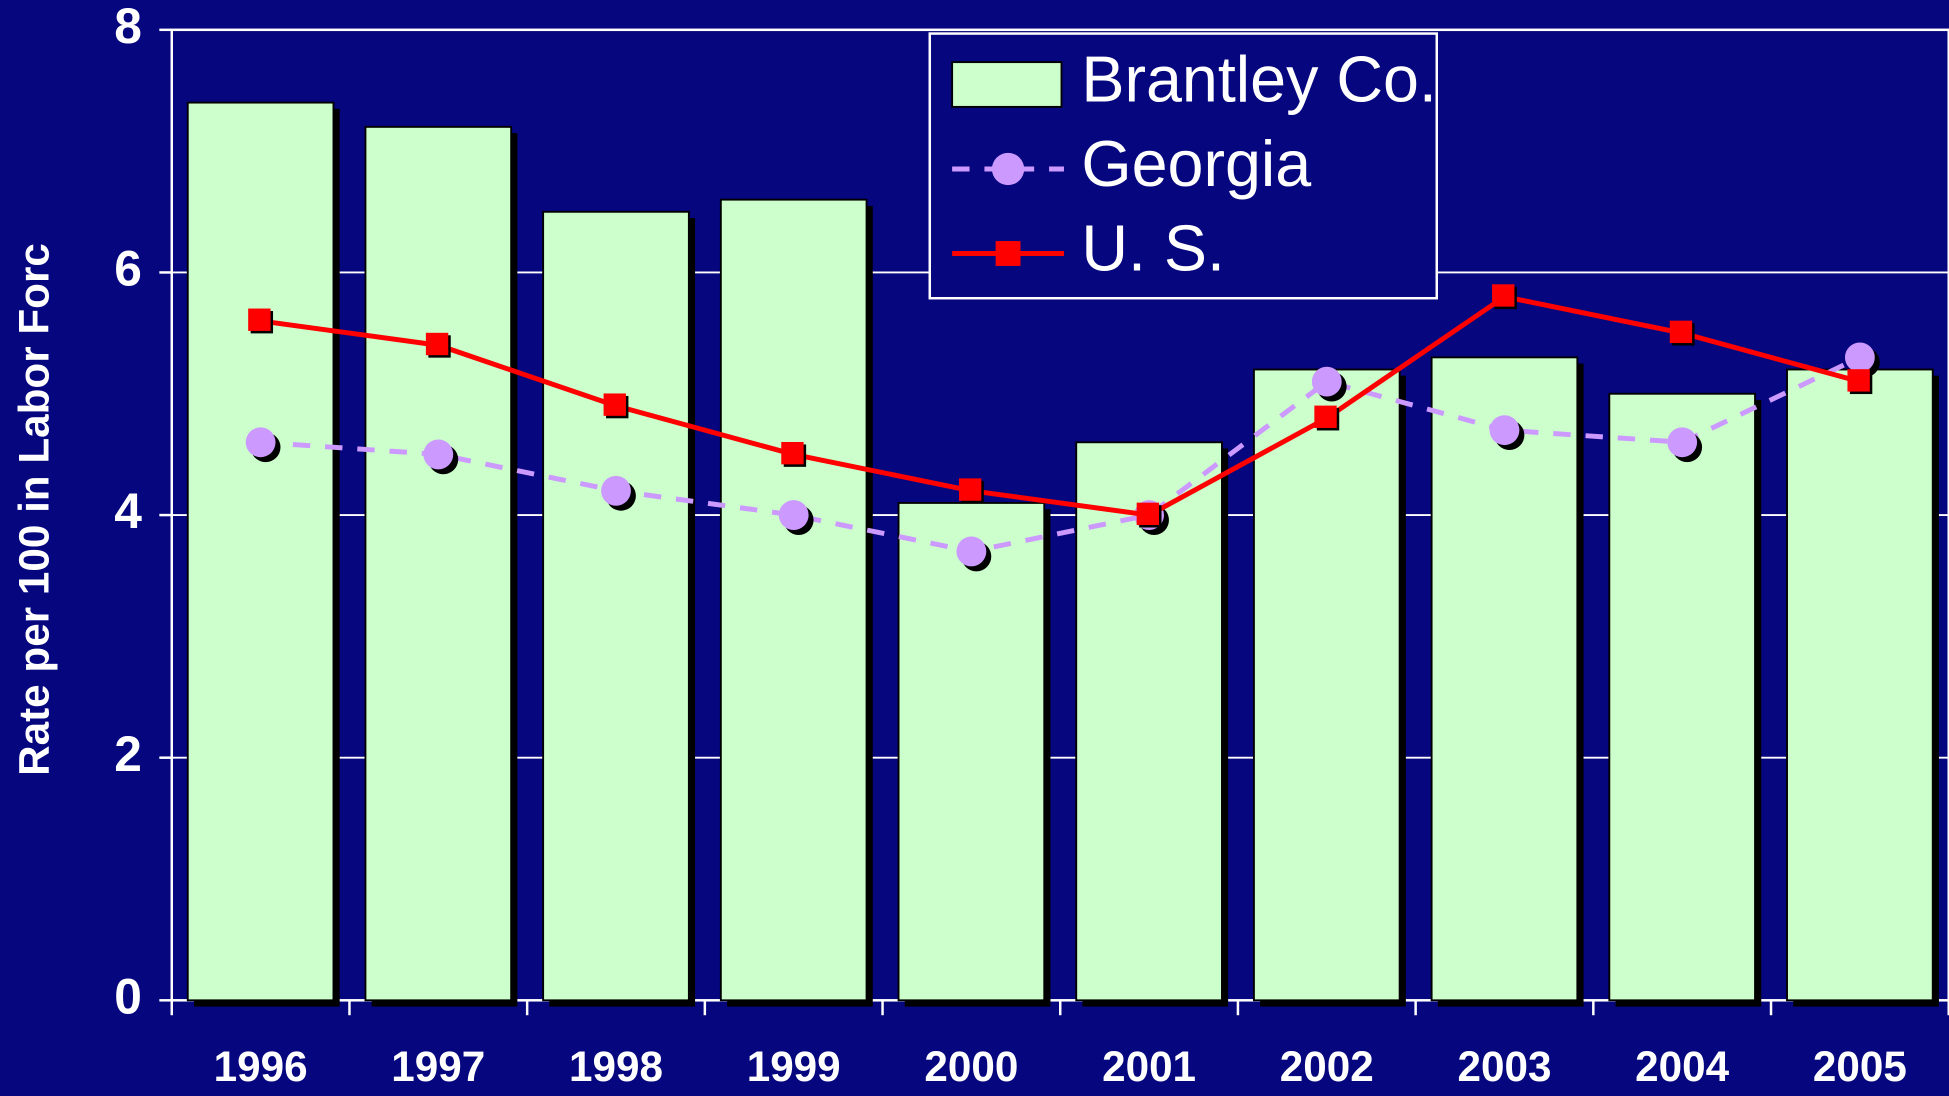 This screenshot has height=1096, width=1949. What do you see at coordinates (128, 754) in the screenshot?
I see `y-tick-label: 2` at bounding box center [128, 754].